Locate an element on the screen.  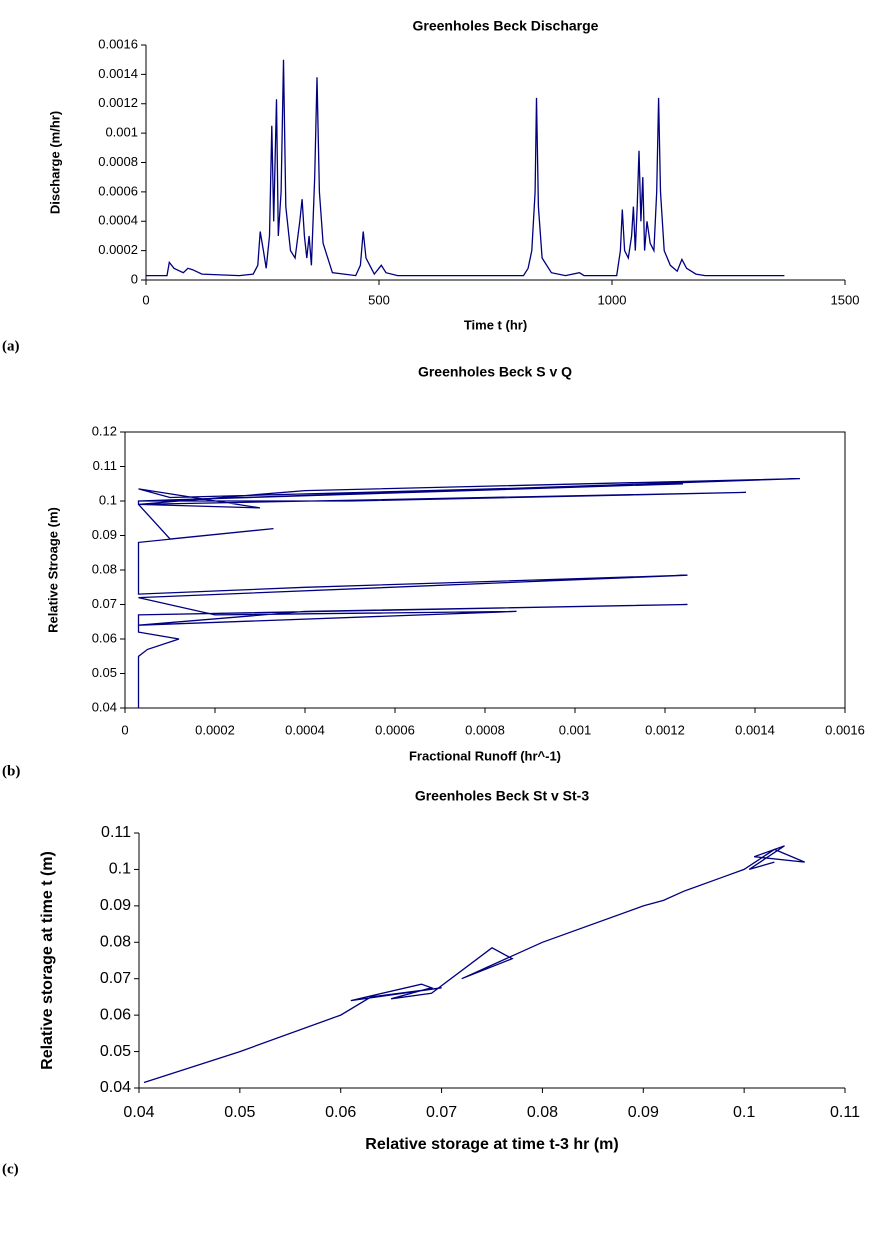
x-tick-label: 0.09 is located at coordinates (643, 1112).